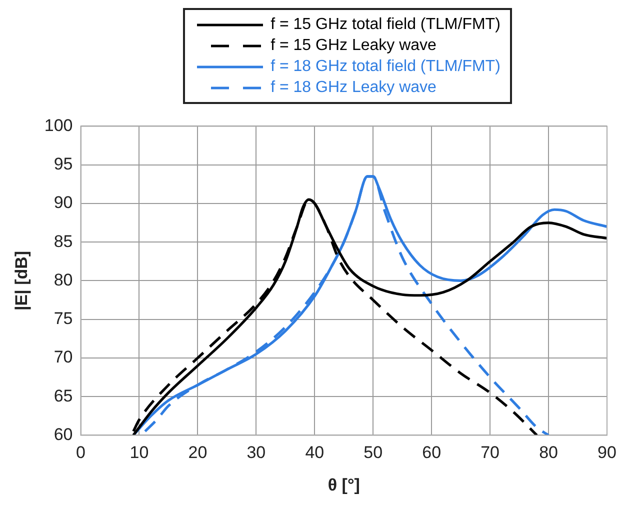 This screenshot has width=635, height=513. What do you see at coordinates (63, 357) in the screenshot?
I see `y-tick-label: 70` at bounding box center [63, 357].